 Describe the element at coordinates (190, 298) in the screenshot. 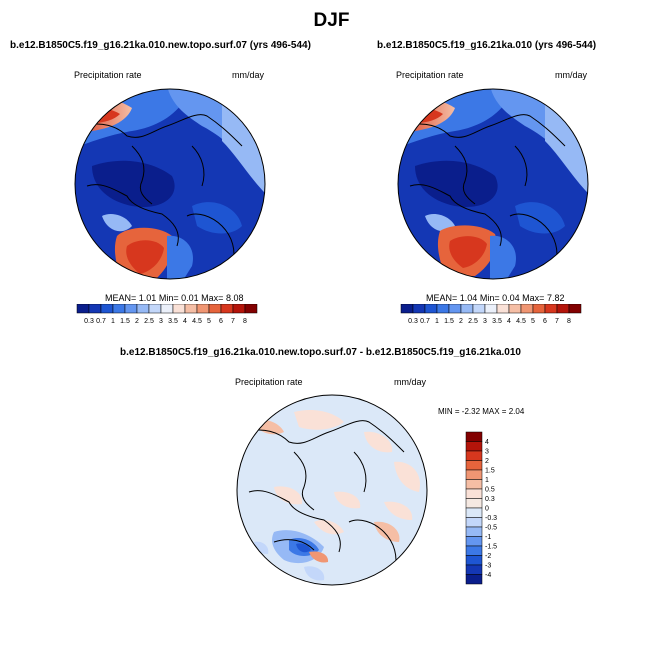

I see `panel1-min-value: 0.01` at that location.